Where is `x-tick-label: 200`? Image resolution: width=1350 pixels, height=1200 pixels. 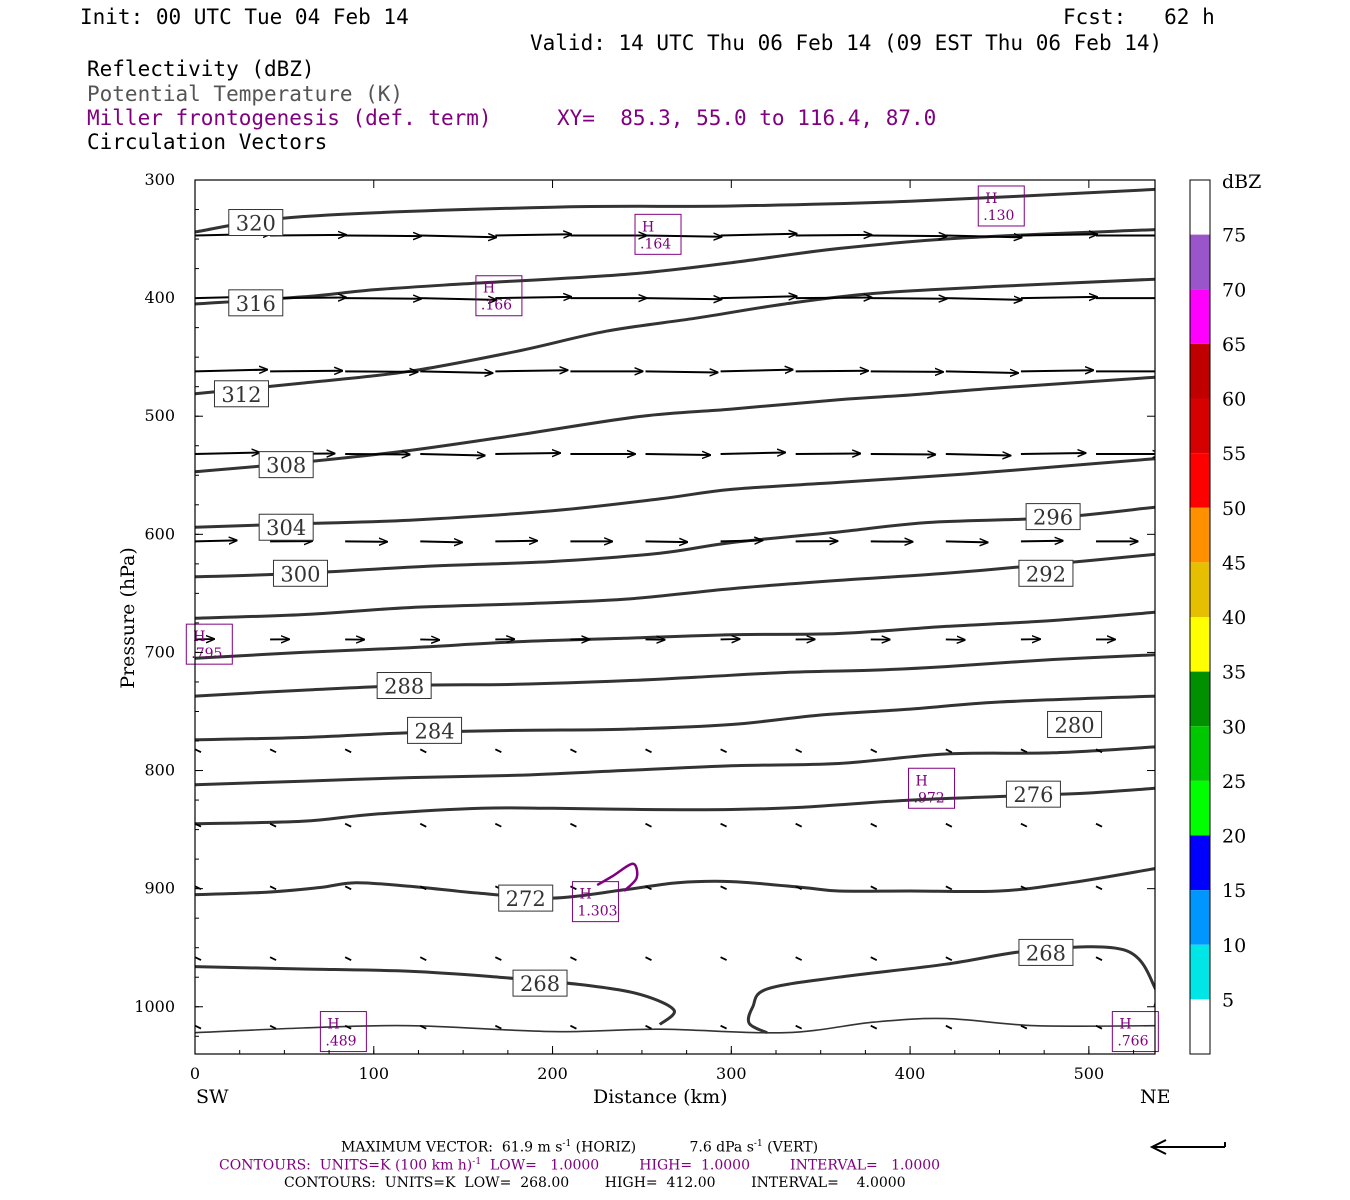 x-tick-label: 200 is located at coordinates (552, 1073).